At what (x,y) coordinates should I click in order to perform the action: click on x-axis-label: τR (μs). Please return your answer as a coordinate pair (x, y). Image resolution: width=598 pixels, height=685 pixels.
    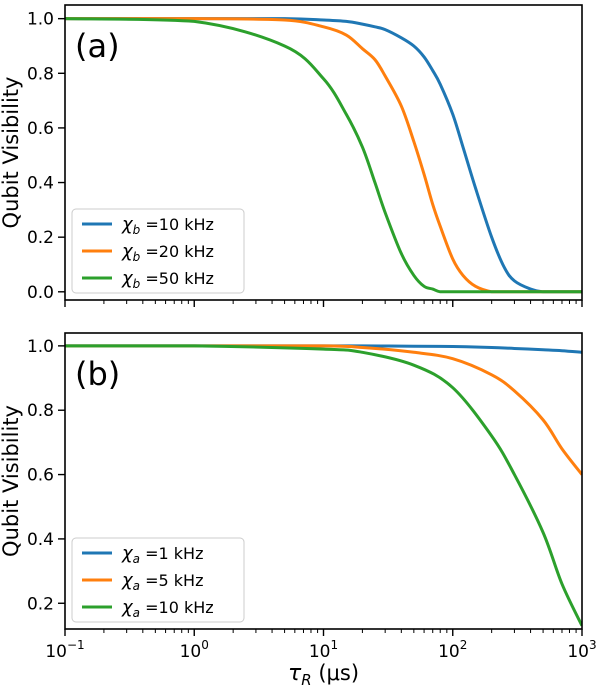
    Looking at the image, I should click on (323, 673).